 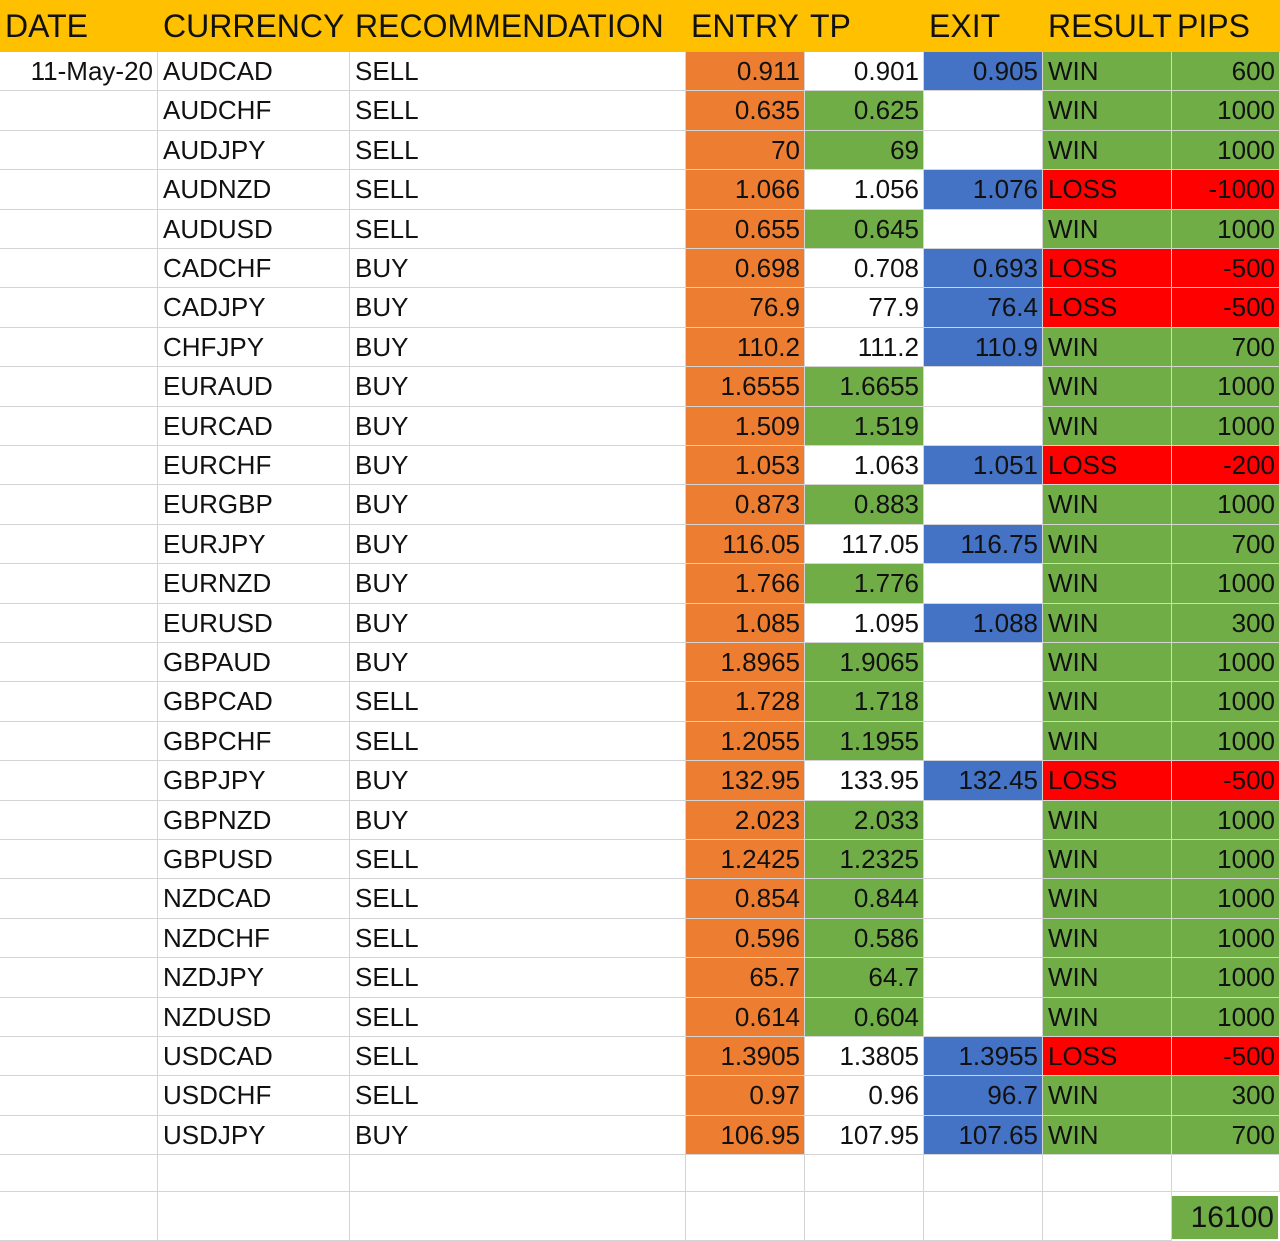 I want to click on tp-cell: 77.9, so click(x=864, y=308).